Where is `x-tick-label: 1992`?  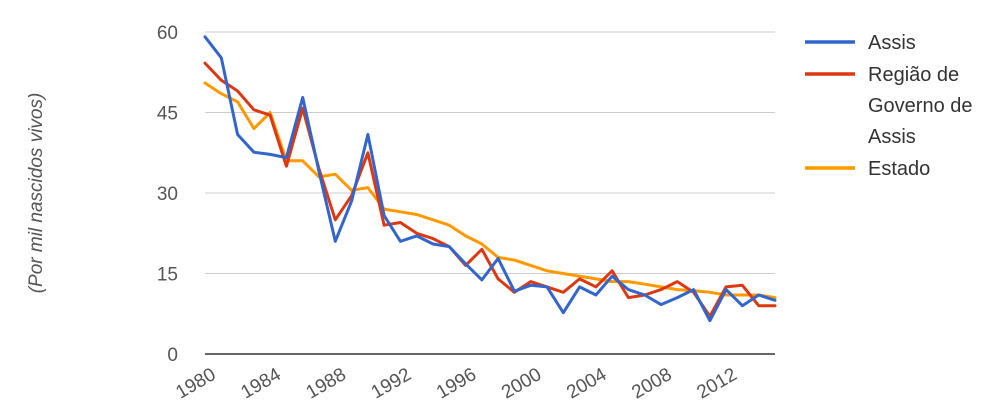 x-tick-label: 1992 is located at coordinates (391, 383).